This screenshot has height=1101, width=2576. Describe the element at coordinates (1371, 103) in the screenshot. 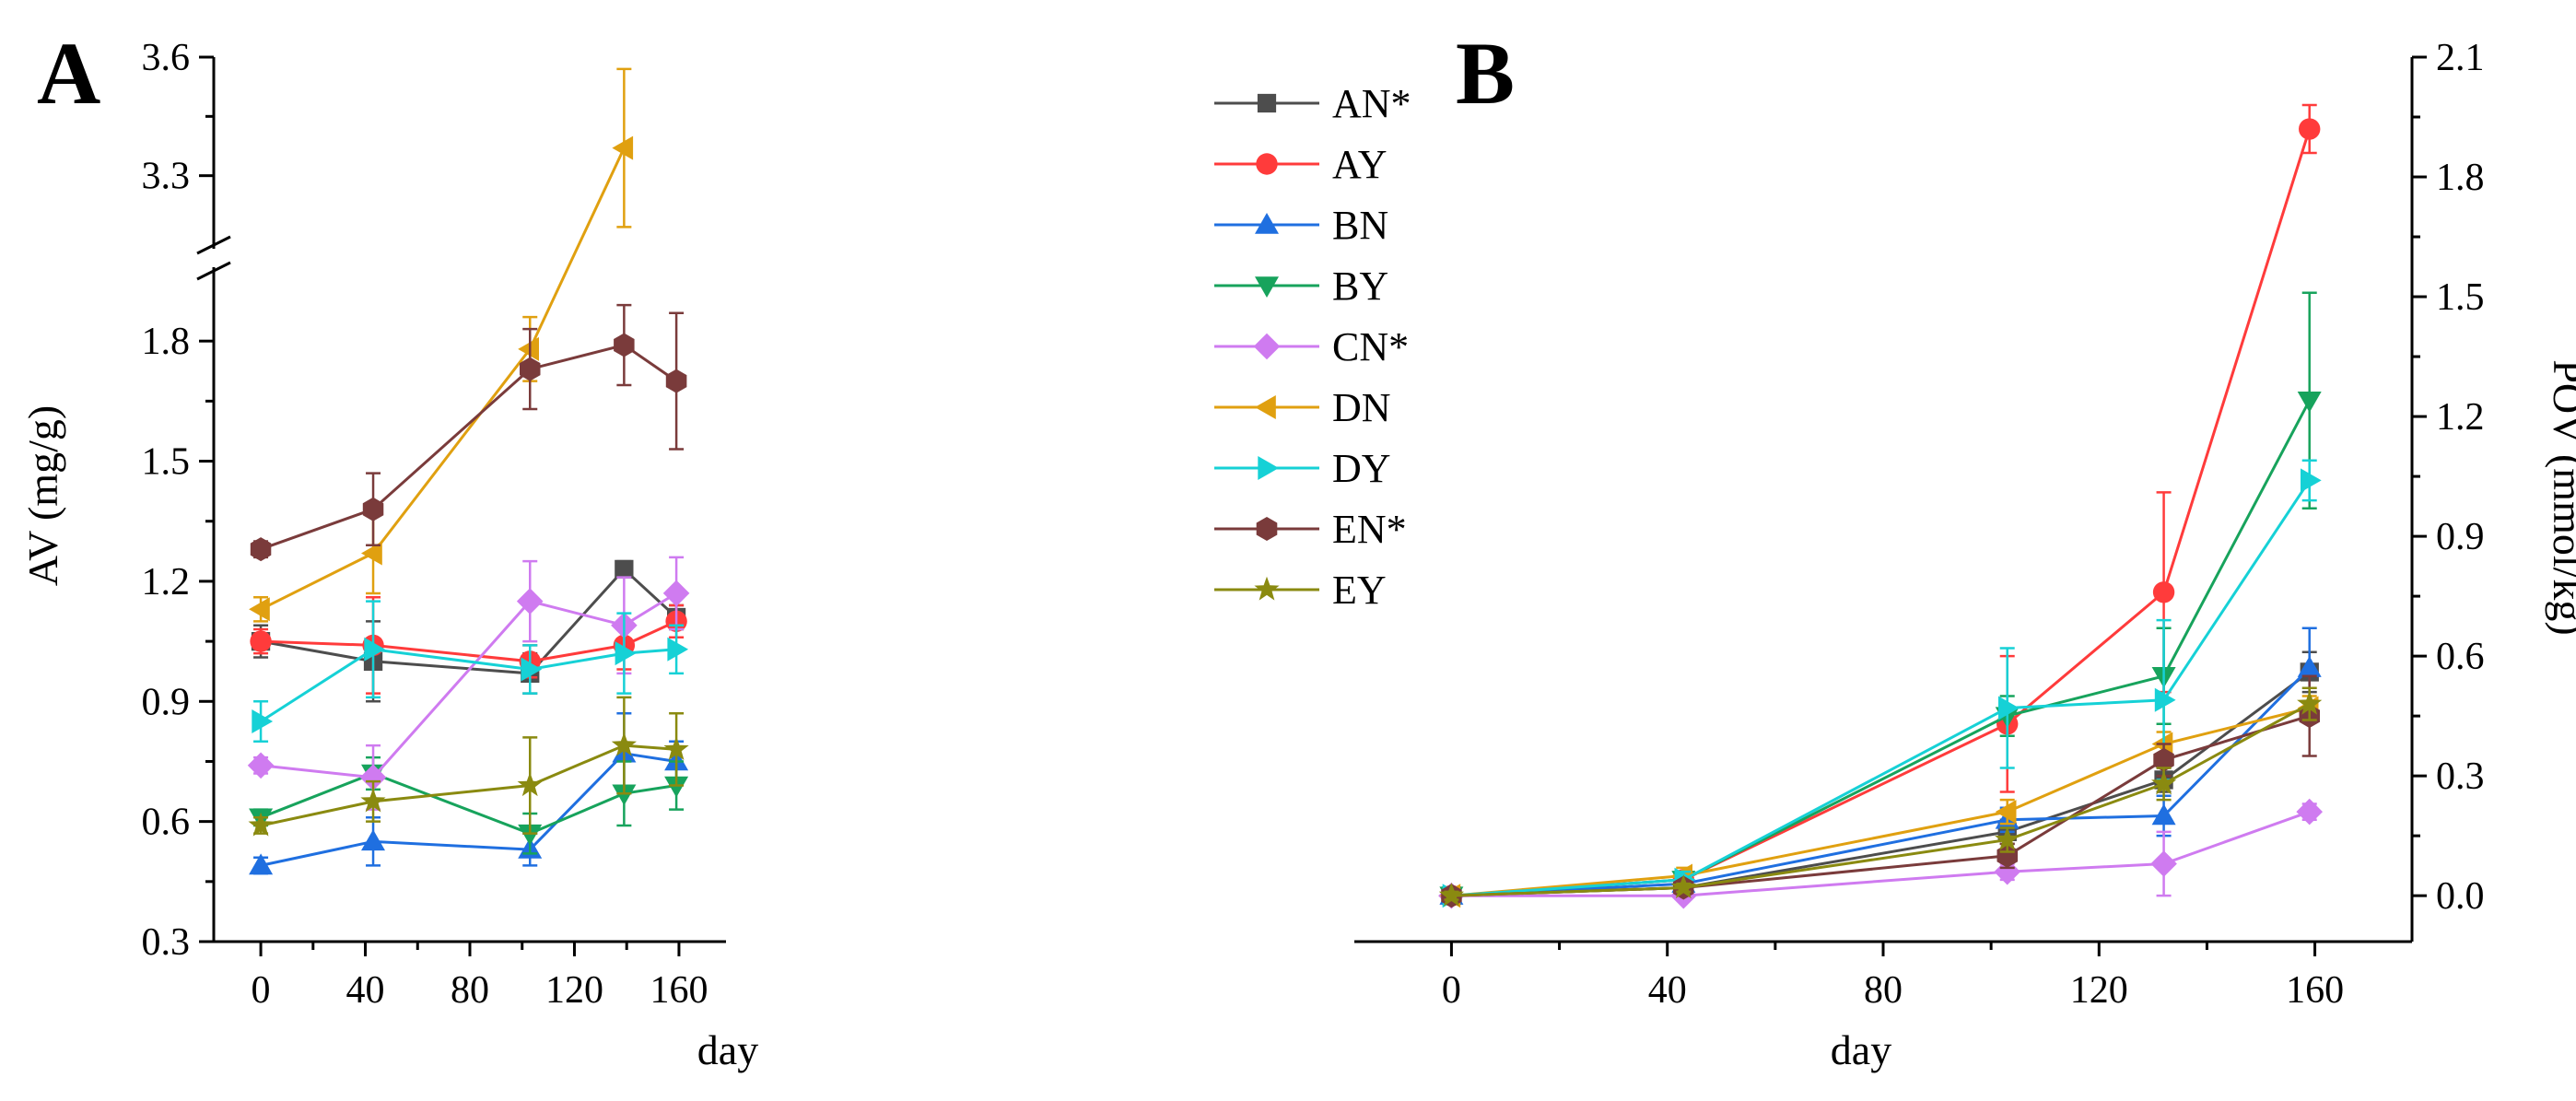

I see `legend-label: AN*` at that location.